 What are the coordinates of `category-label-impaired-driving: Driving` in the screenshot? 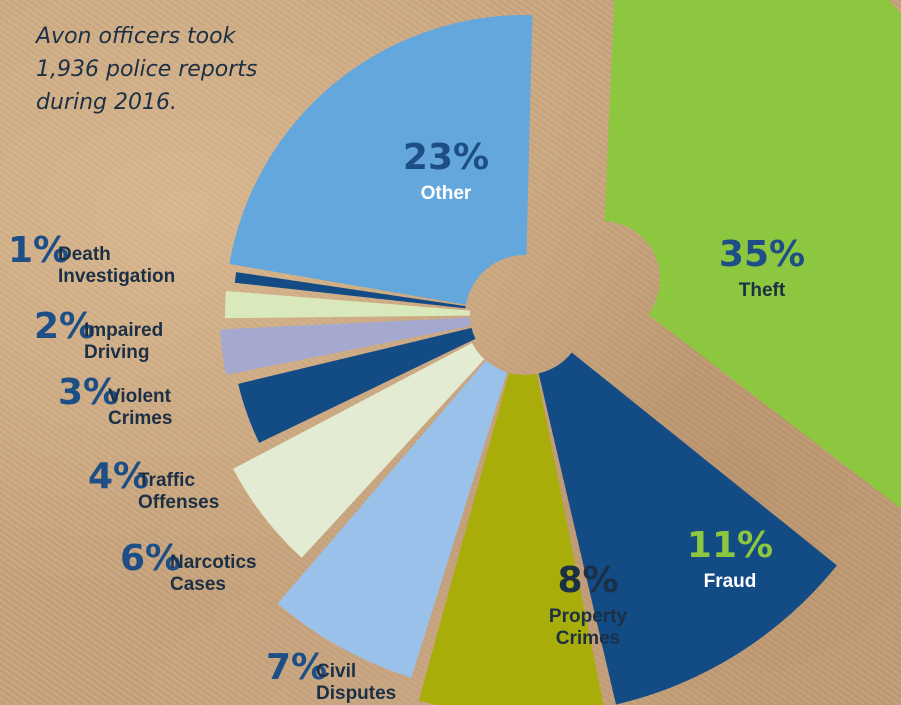 It's located at (116, 352).